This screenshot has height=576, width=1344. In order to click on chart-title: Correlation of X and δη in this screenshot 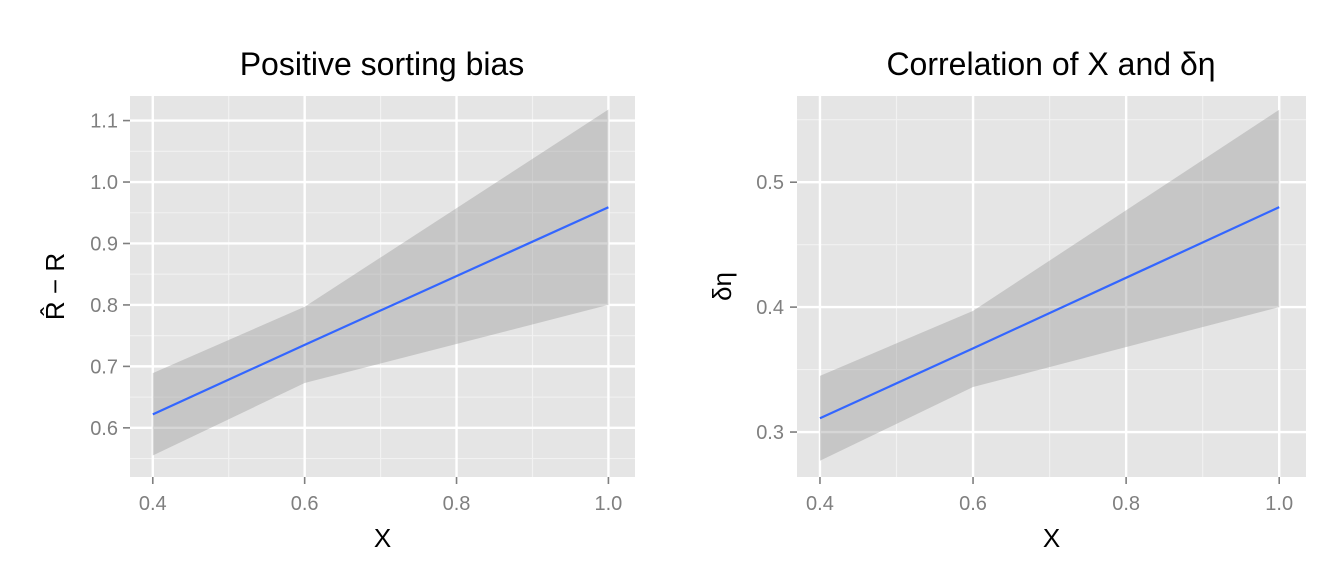, I will do `click(1050, 64)`.